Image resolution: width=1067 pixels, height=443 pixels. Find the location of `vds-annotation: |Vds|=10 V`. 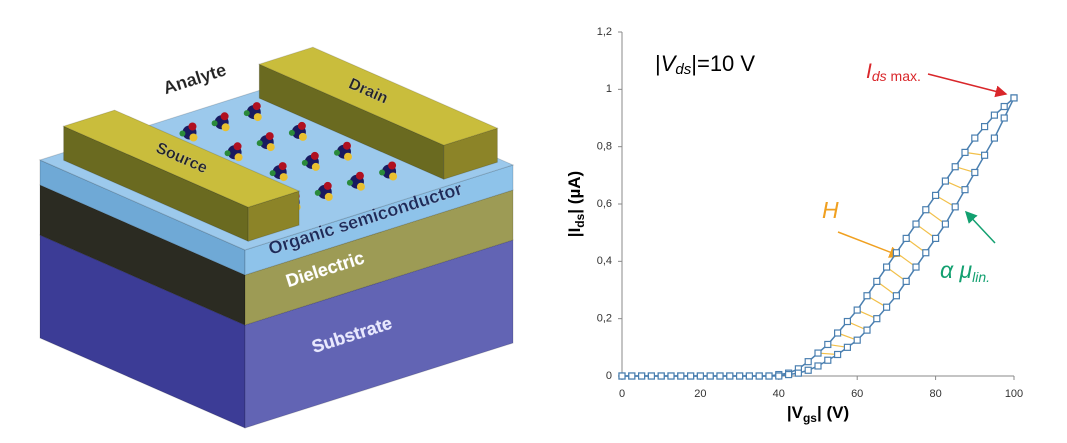

vds-annotation: |Vds|=10 V is located at coordinates (705, 64).